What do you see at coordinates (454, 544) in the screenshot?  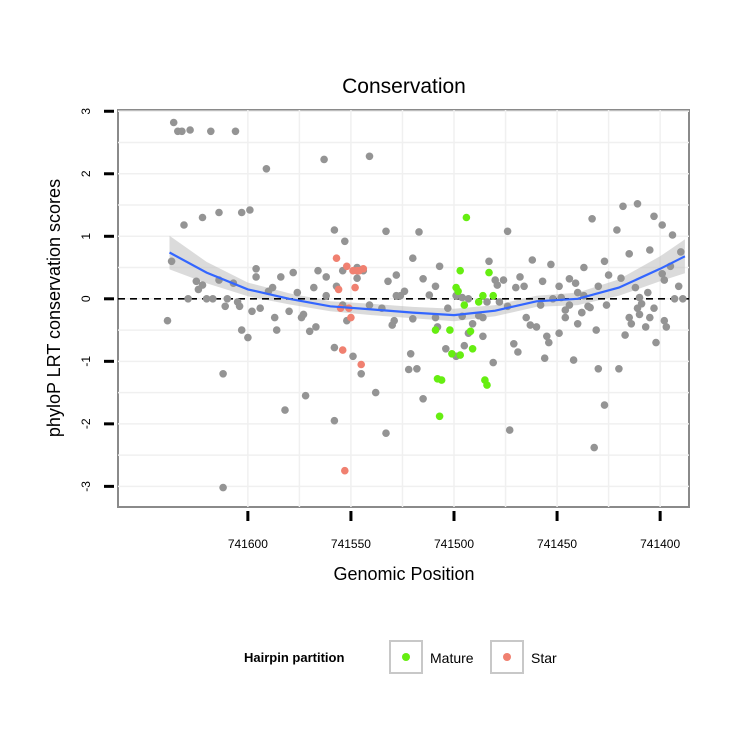 I see `x-tick-label: 741500` at bounding box center [454, 544].